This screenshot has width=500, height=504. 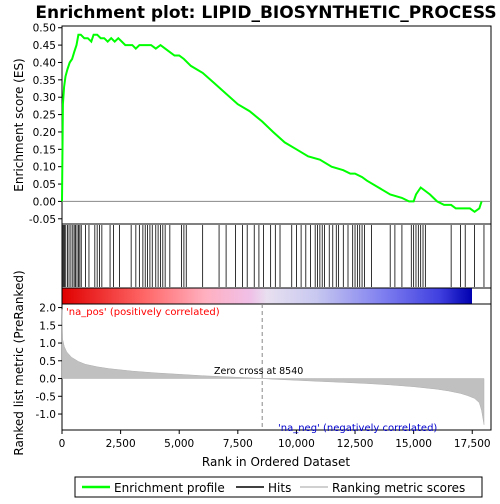 I want to click on x-tick-label: 5,000, so click(x=179, y=444).